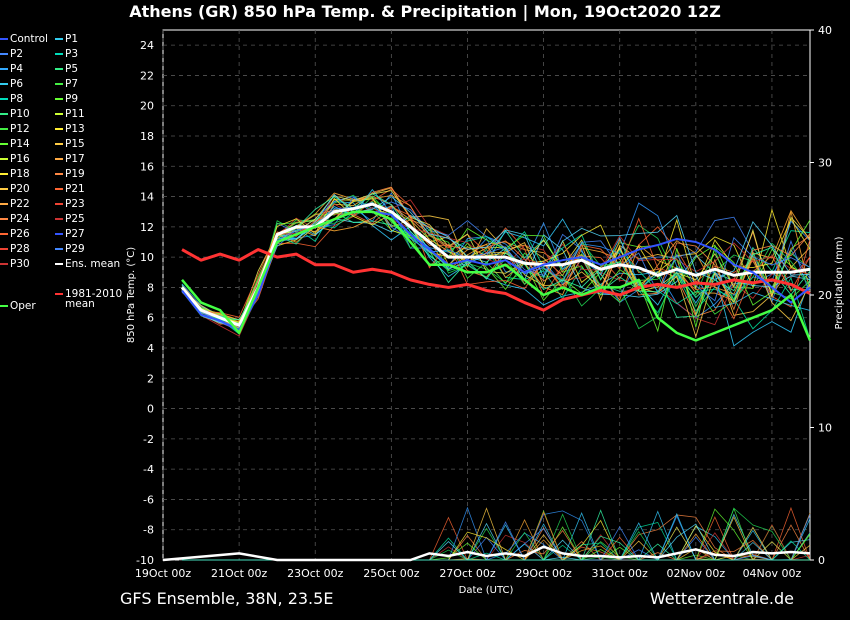 The image size is (850, 620). I want to click on legend-label: P20, so click(20, 189).